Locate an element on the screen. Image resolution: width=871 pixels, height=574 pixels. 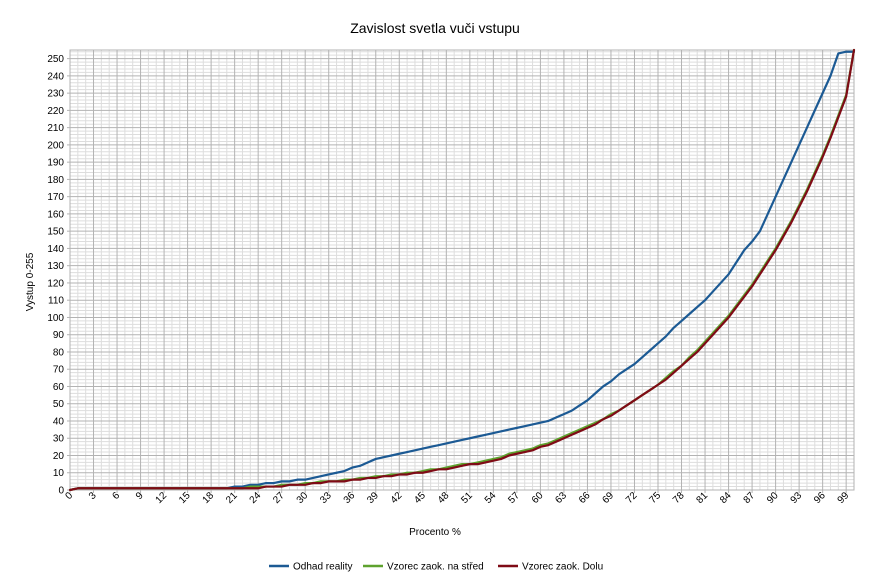
y-axis-title: Vystup 0-255 is located at coordinates (30, 281).